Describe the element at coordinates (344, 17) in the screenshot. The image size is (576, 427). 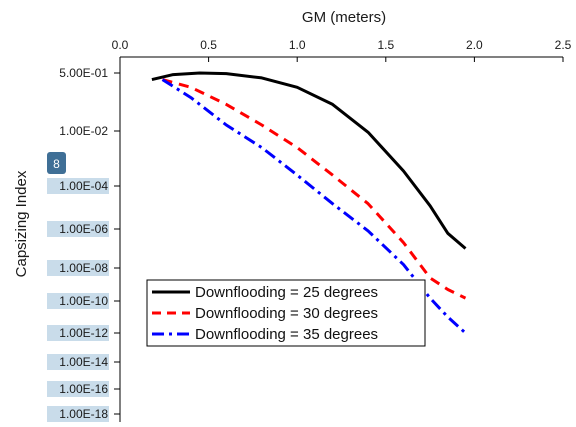
I see `x-axis-title: GM (meters)` at that location.